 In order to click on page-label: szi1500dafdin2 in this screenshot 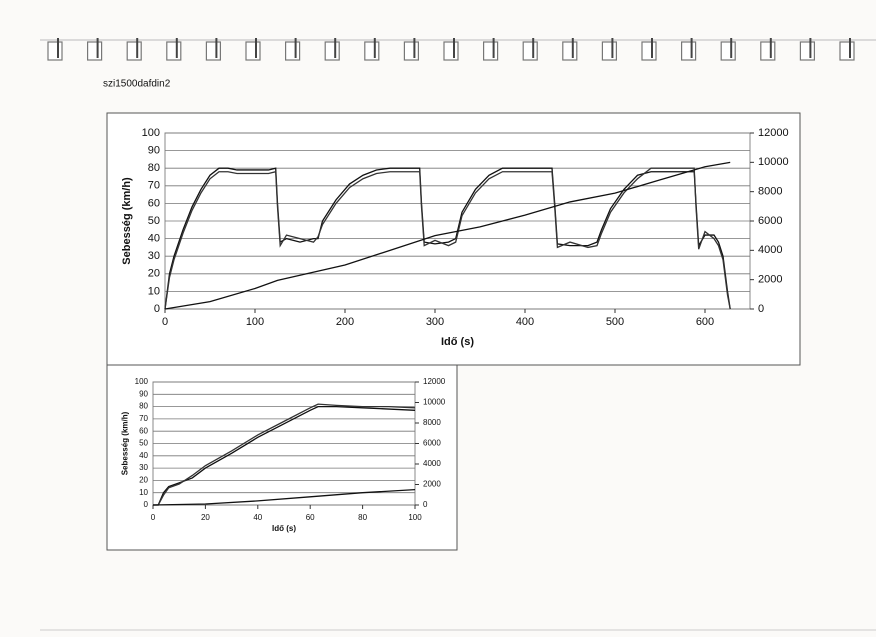, I will do `click(137, 84)`.